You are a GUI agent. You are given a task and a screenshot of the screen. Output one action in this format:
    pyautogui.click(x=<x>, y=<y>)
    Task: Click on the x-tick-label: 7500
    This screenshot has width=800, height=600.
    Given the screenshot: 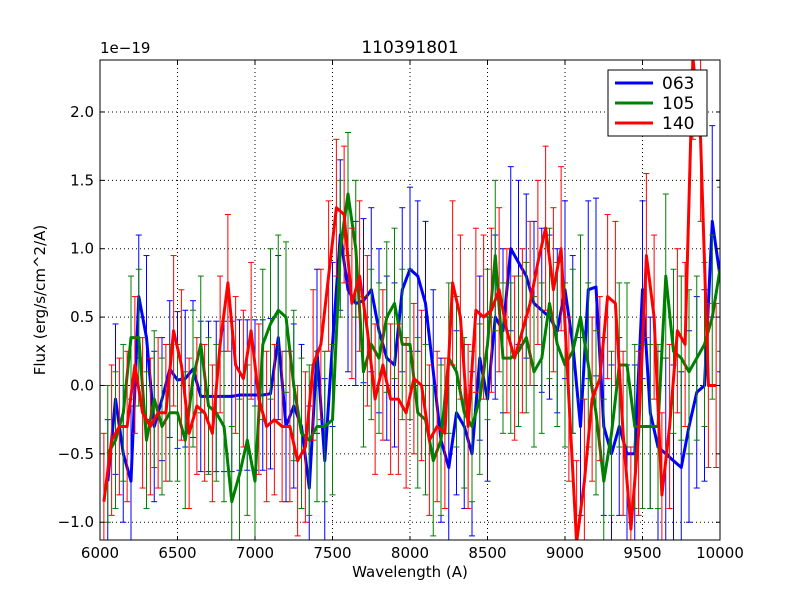 What is the action you would take?
    pyautogui.click(x=332, y=553)
    